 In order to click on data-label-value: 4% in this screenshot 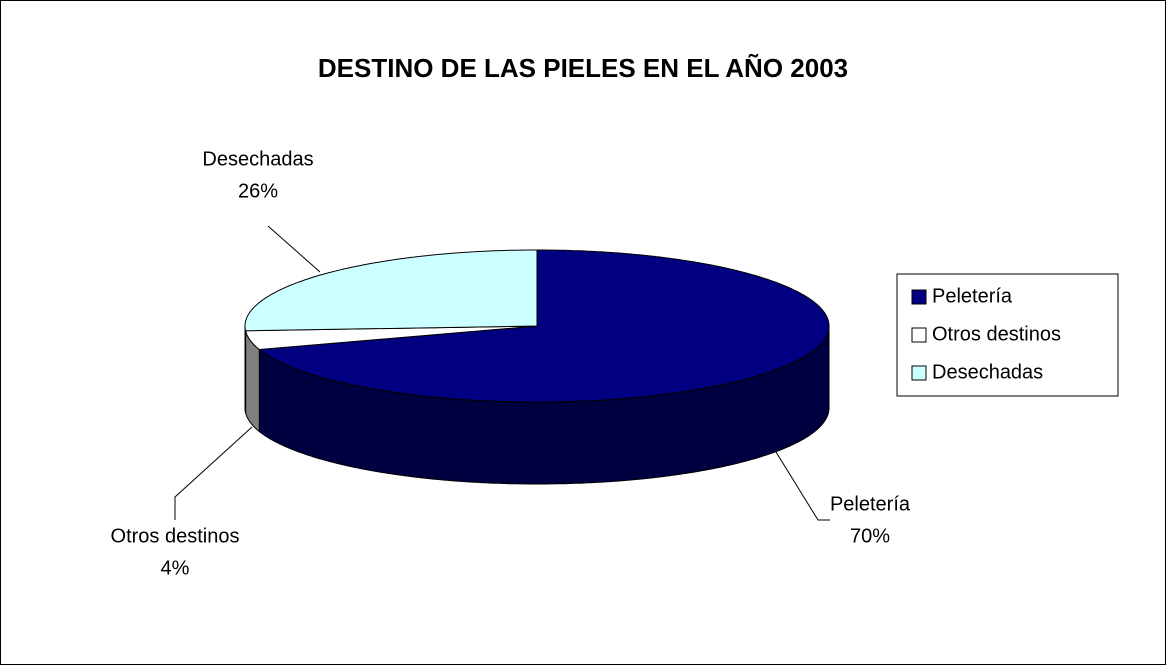, I will do `click(175, 568)`.